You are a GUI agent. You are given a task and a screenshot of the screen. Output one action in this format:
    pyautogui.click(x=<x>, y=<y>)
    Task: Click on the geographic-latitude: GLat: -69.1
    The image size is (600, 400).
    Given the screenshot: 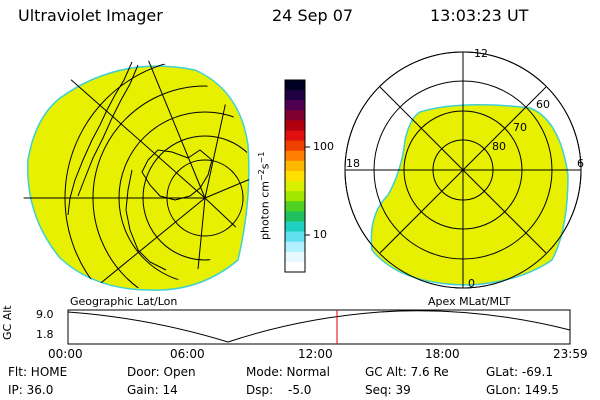 What is the action you would take?
    pyautogui.click(x=519, y=372)
    